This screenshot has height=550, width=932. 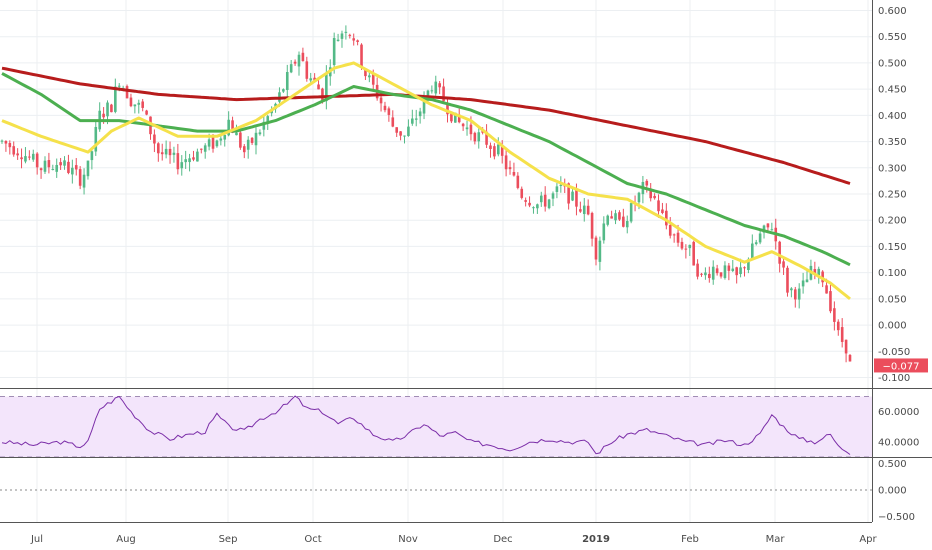 What do you see at coordinates (892, 168) in the screenshot?
I see `y-tick-label: 0.300` at bounding box center [892, 168].